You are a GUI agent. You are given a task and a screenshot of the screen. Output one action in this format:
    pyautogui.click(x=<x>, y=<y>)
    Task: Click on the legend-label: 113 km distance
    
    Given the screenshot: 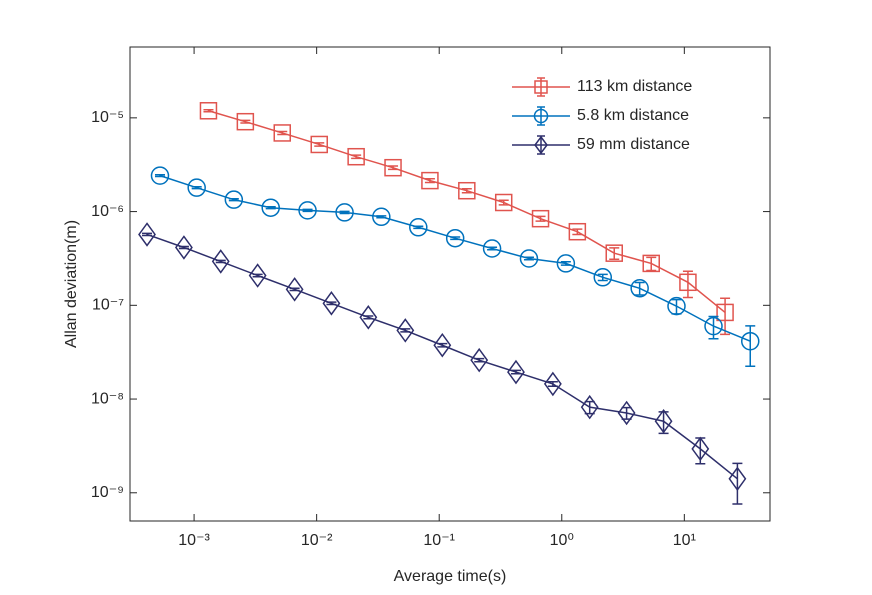 What is the action you would take?
    pyautogui.click(x=634, y=86)
    